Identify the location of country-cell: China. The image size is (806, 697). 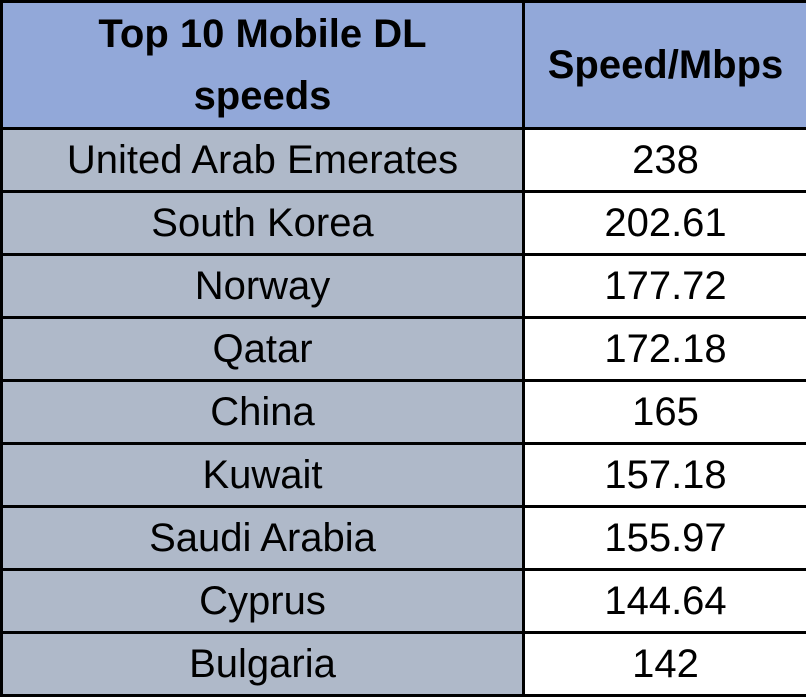
(263, 412).